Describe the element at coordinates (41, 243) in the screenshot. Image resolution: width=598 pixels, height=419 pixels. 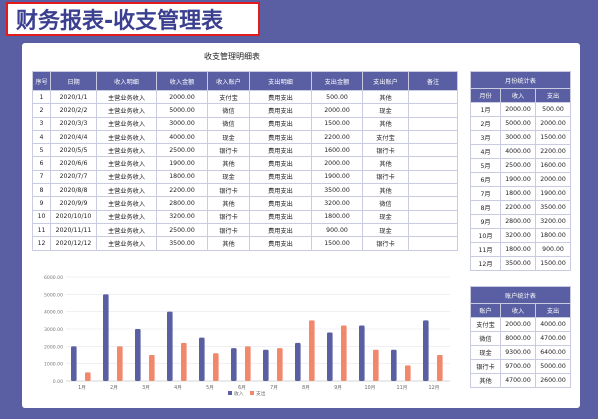
I see `detail-cell: 12` at that location.